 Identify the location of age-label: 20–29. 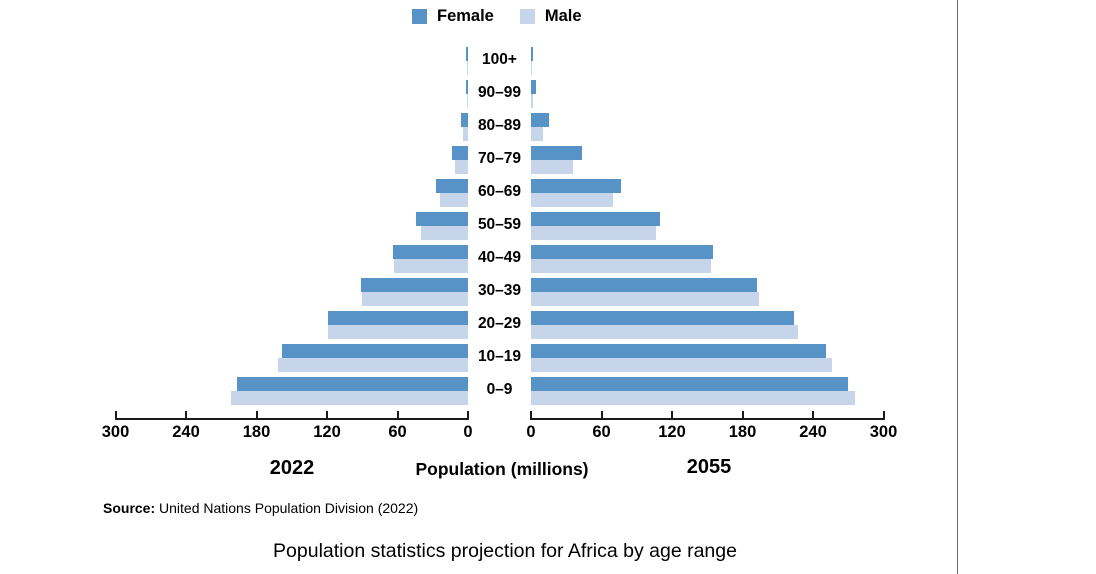
(499, 323).